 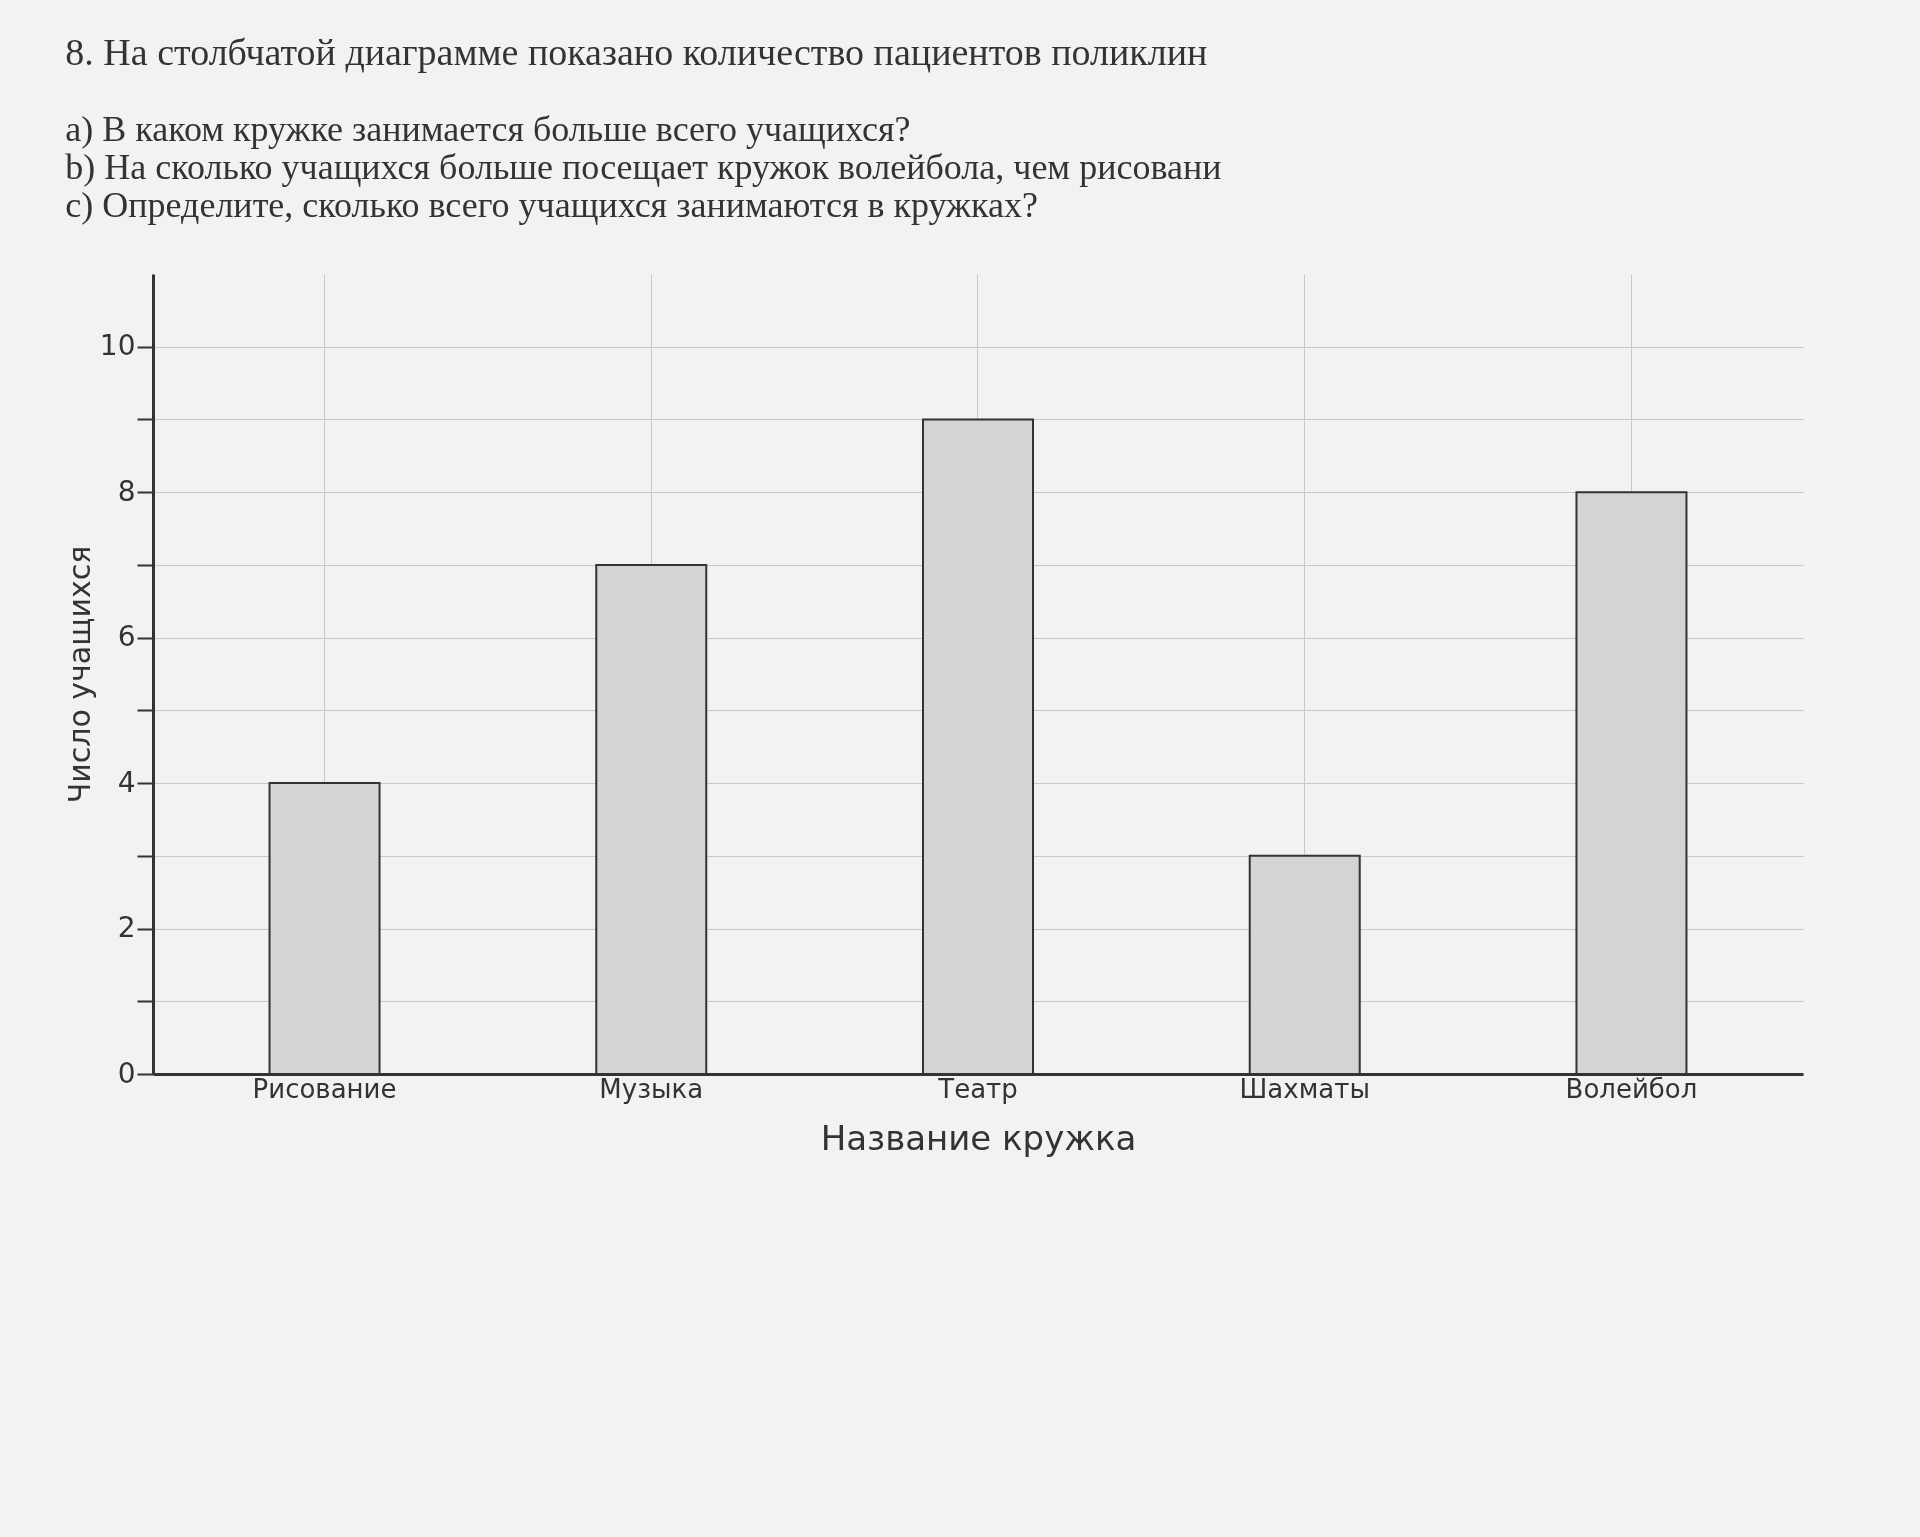 What do you see at coordinates (488, 129) in the screenshot?
I see `text: а) В каком кружке занимается больше всего учащихся?` at bounding box center [488, 129].